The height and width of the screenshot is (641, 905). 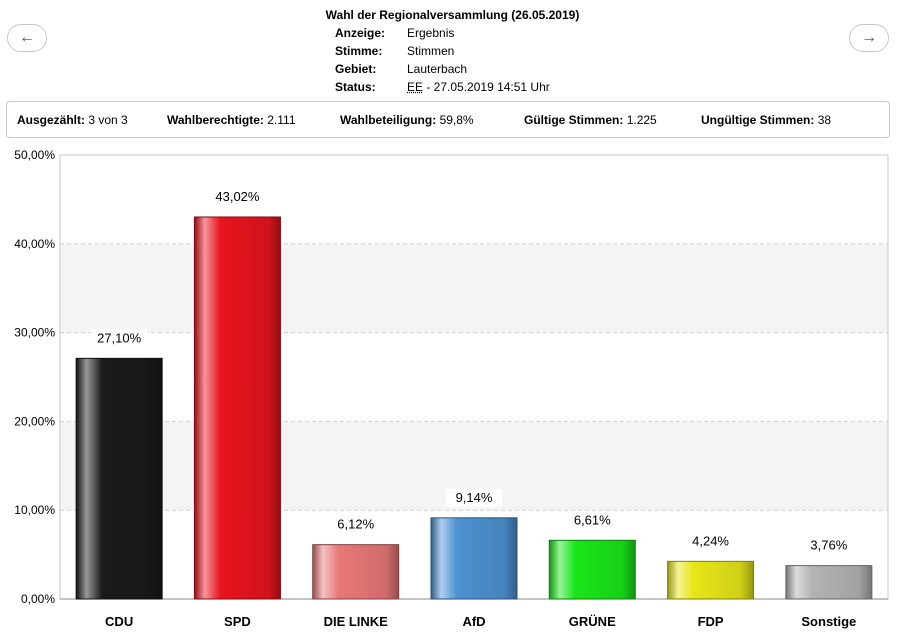 What do you see at coordinates (437, 69) in the screenshot?
I see `info-value: Lauterbach` at bounding box center [437, 69].